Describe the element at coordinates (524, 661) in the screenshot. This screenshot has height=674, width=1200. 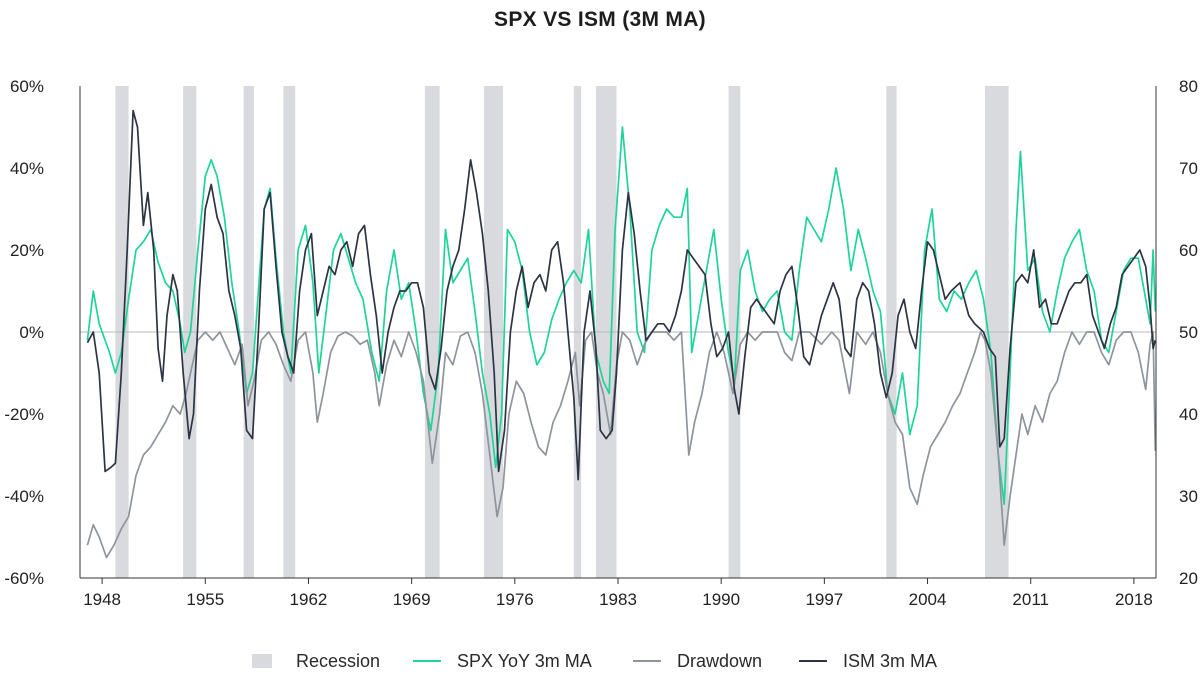
I see `legend-spx-yoy-3m-ma-label: SPX YoY 3m MA` at that location.